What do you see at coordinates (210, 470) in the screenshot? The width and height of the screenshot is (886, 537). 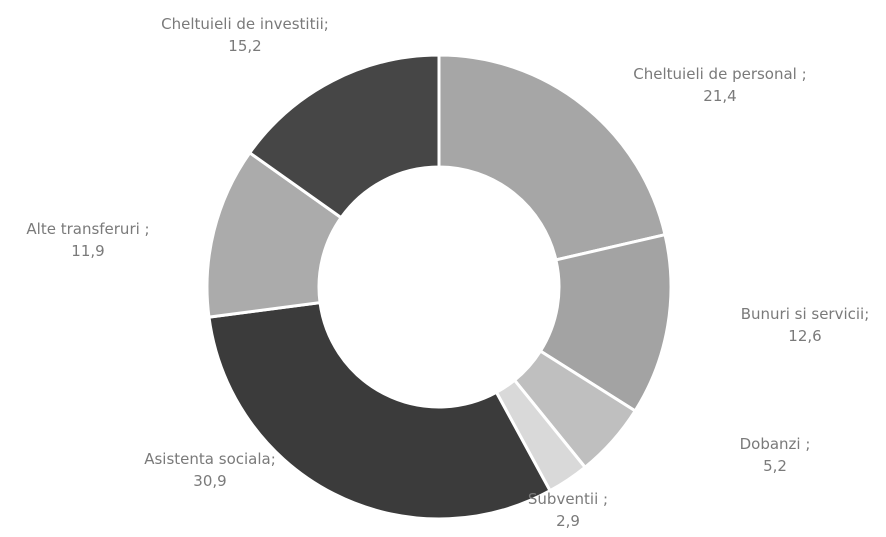 I see `data-label: Asistenta sociala; 30,9` at bounding box center [210, 470].